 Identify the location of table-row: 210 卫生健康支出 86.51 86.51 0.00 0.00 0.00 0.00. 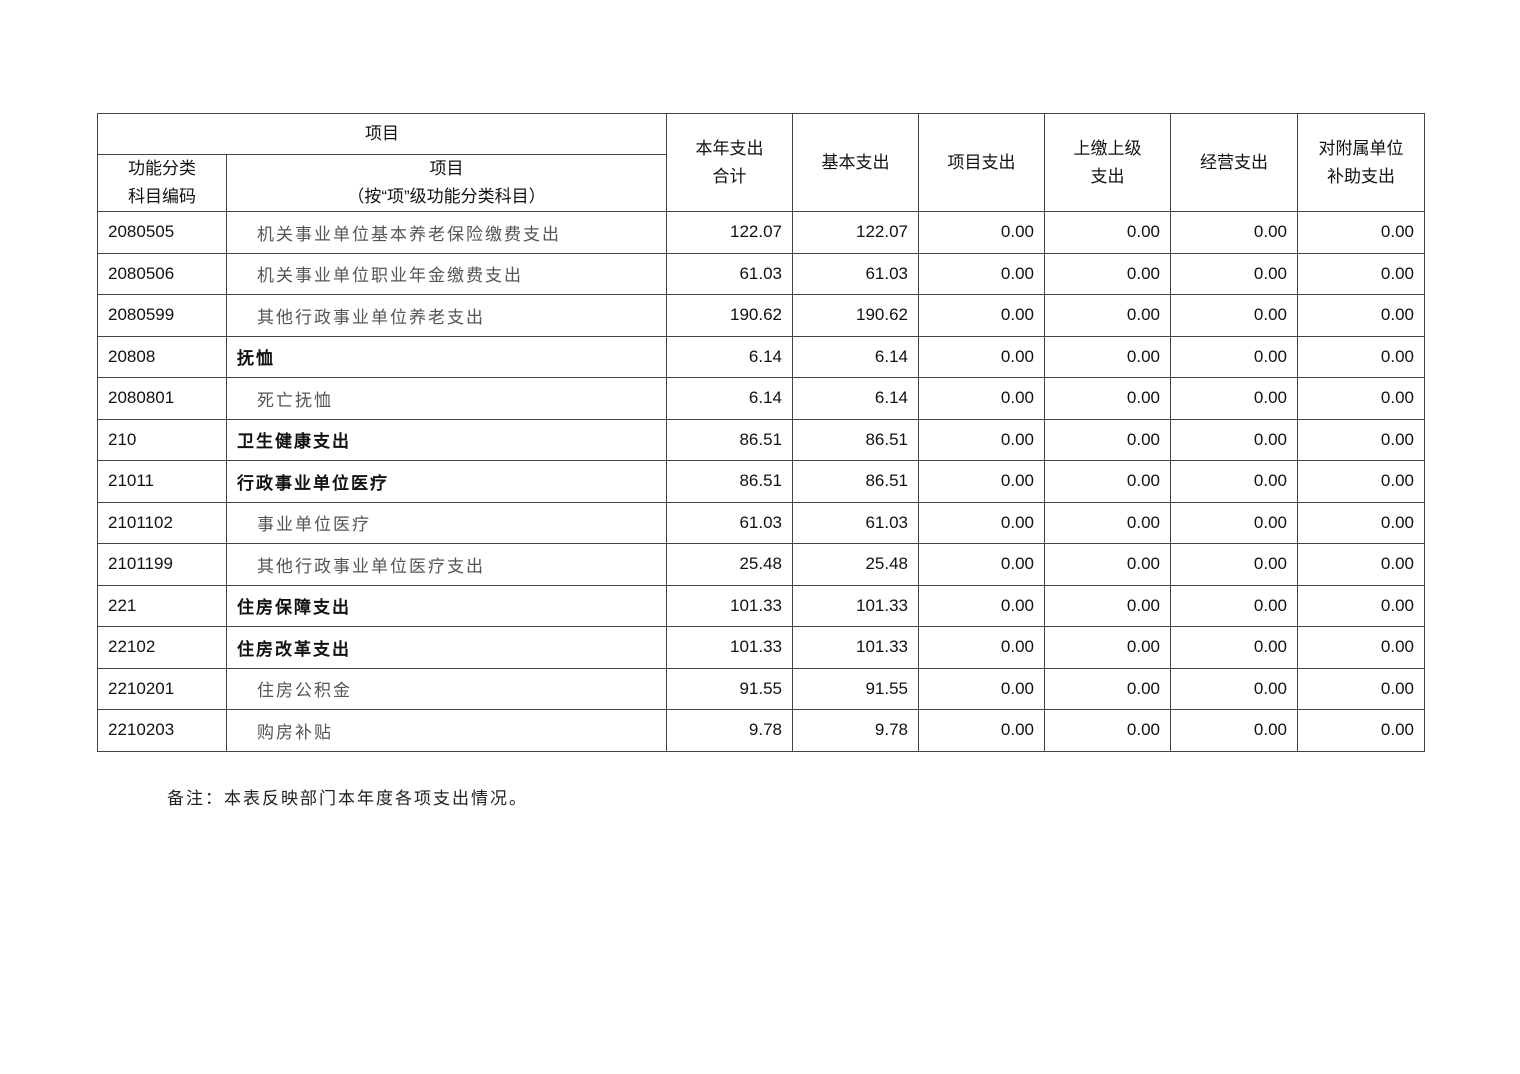
(761, 439).